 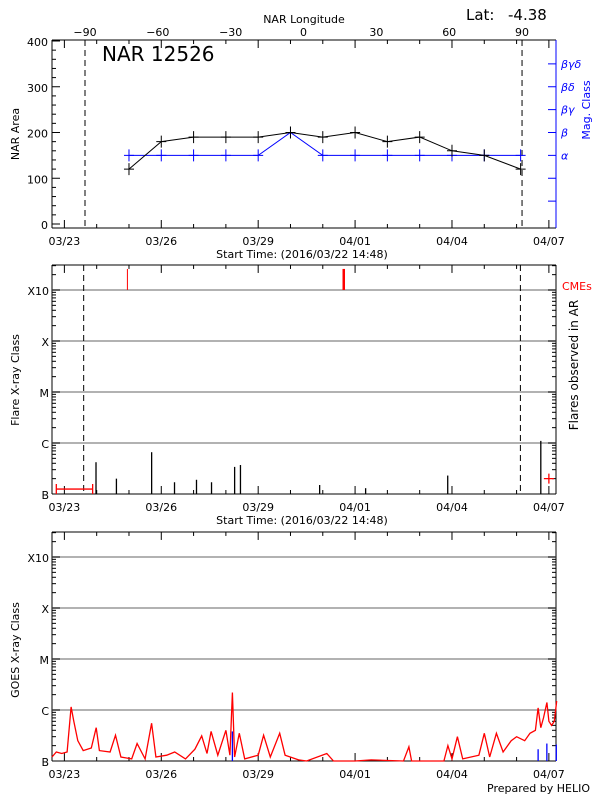 What do you see at coordinates (303, 32) in the screenshot?
I see `longitude-tick-label: 0` at bounding box center [303, 32].